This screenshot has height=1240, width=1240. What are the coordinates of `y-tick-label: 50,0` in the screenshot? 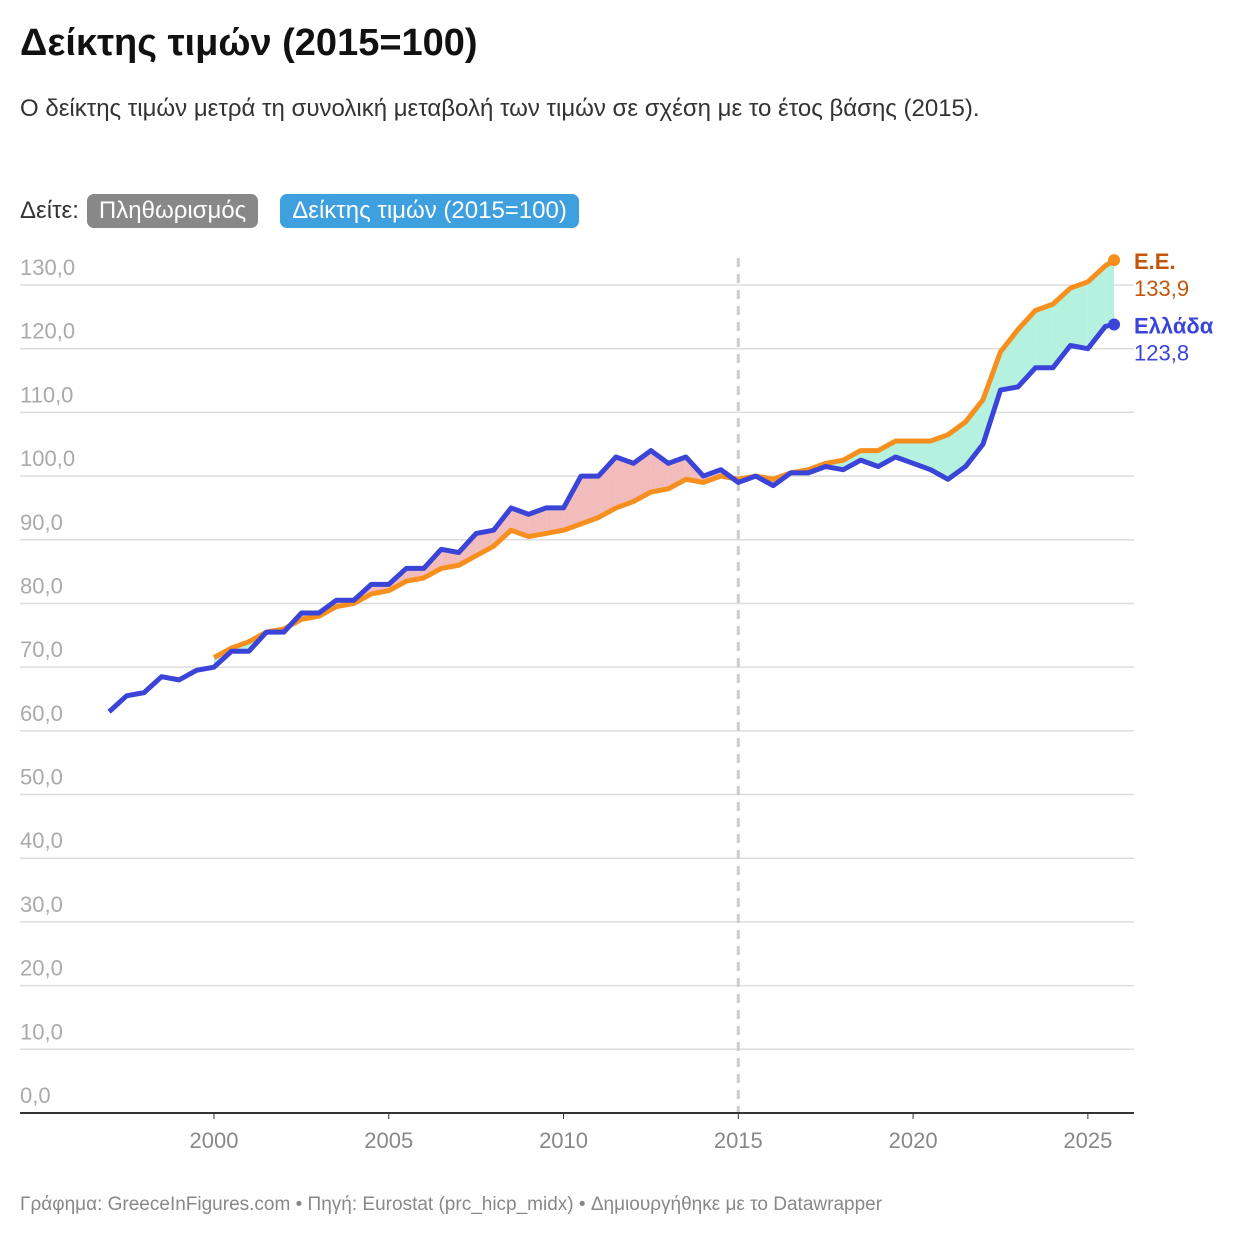 It's located at (41, 777).